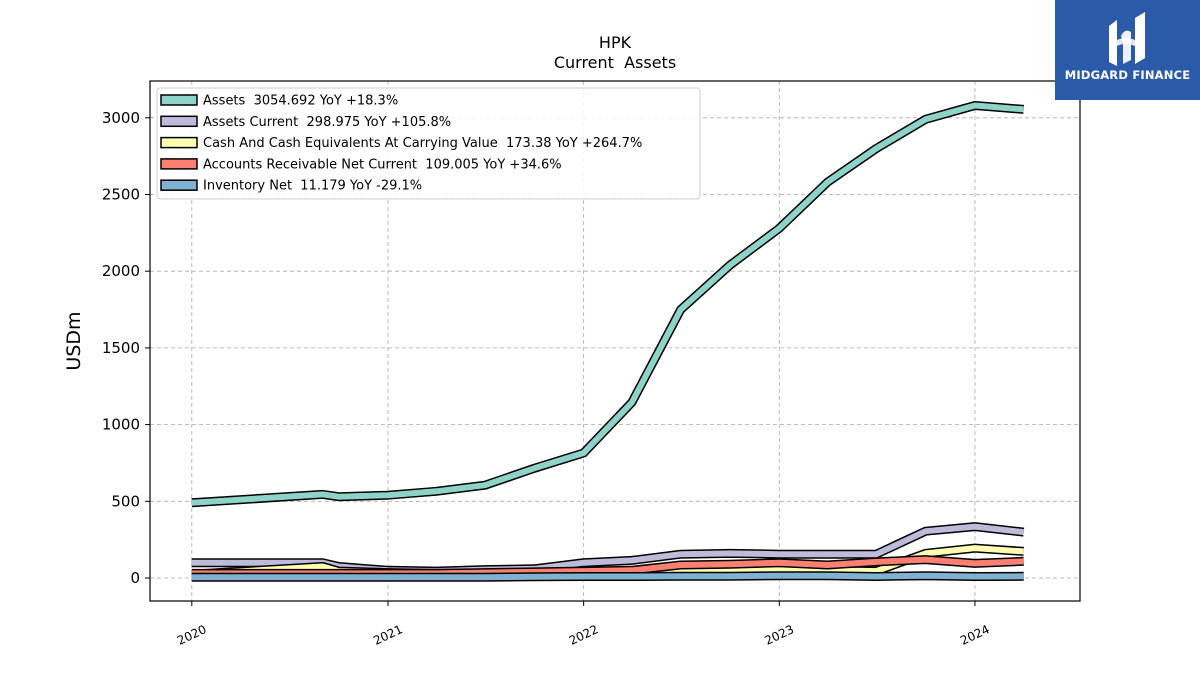 This screenshot has width=1200, height=675. What do you see at coordinates (121, 425) in the screenshot?
I see `y-tick-label: 1000` at bounding box center [121, 425].